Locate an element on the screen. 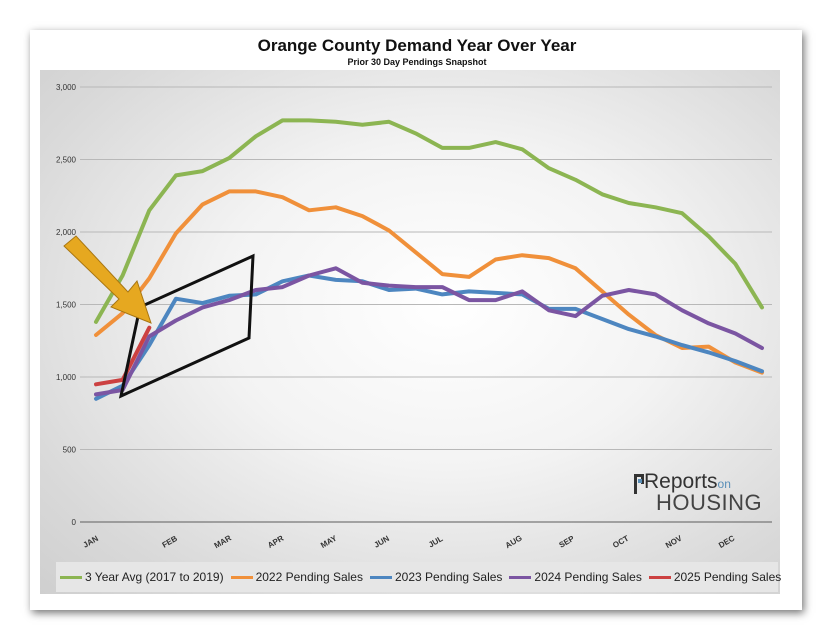  logo-text-reports: Reportson is located at coordinates (687, 481).